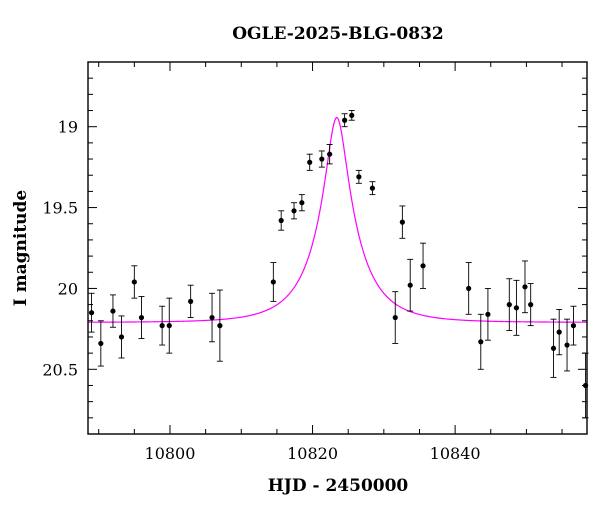 The width and height of the screenshot is (600, 512). Describe the element at coordinates (60, 208) in the screenshot. I see `y-tick-label: 19.5` at that location.